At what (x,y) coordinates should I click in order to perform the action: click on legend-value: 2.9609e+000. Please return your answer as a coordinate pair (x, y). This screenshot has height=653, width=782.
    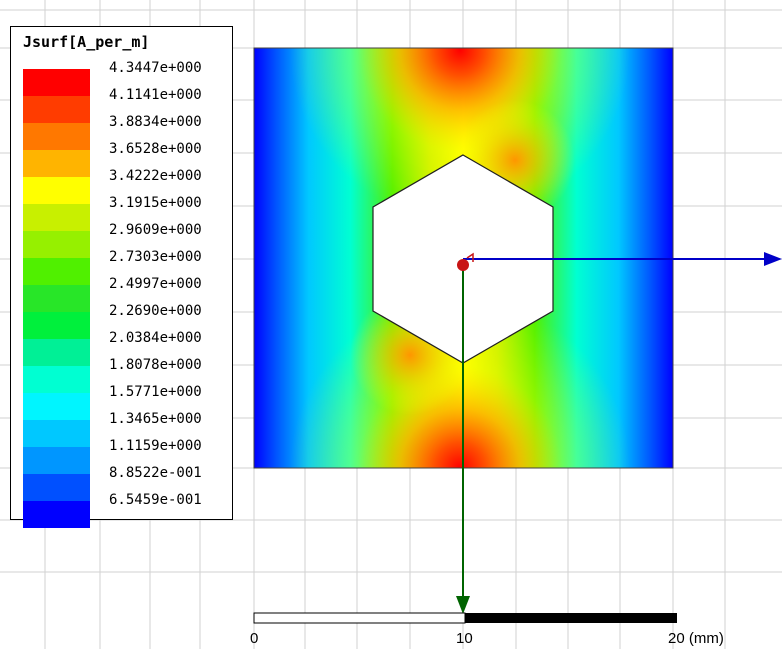
    Looking at the image, I should click on (155, 230).